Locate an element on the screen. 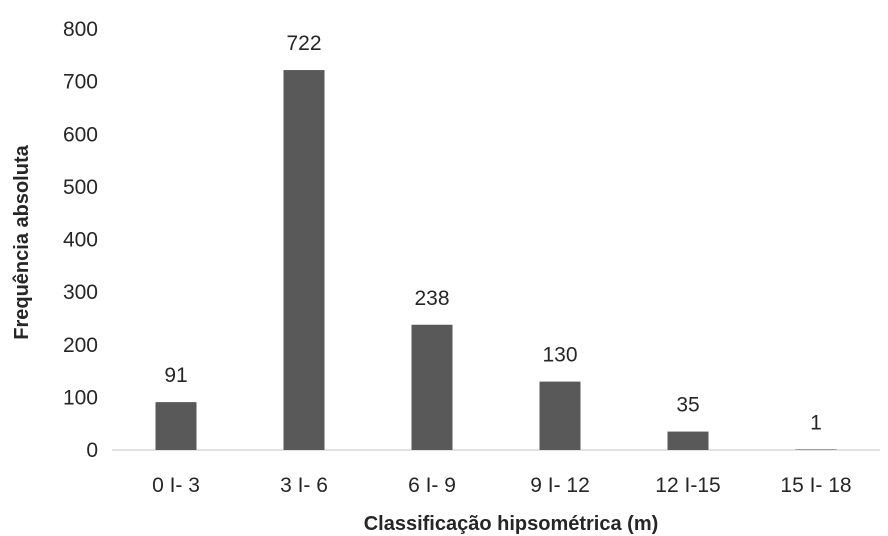  y-axis-title: Frequência absoluta is located at coordinates (22, 241).